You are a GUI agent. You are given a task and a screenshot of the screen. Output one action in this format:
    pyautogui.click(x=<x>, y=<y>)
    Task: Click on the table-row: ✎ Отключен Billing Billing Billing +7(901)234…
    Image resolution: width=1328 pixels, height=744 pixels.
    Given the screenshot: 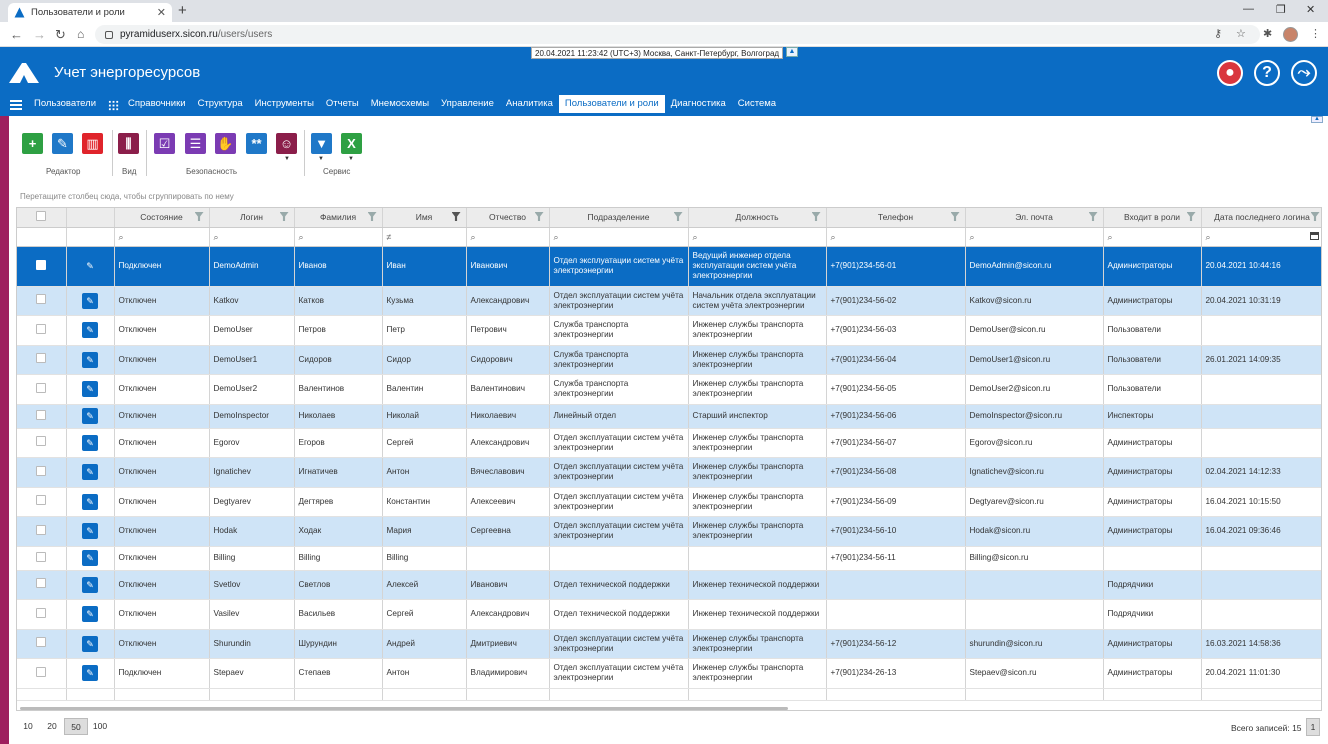 What is the action you would take?
    pyautogui.click(x=669, y=558)
    